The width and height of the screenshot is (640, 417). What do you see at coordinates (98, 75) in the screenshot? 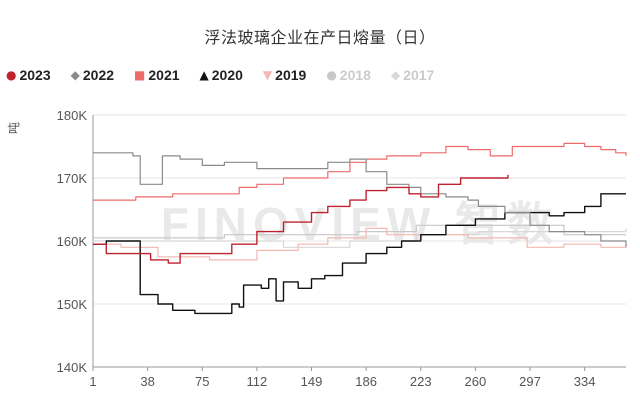
I see `legend-label: 2022` at bounding box center [98, 75].